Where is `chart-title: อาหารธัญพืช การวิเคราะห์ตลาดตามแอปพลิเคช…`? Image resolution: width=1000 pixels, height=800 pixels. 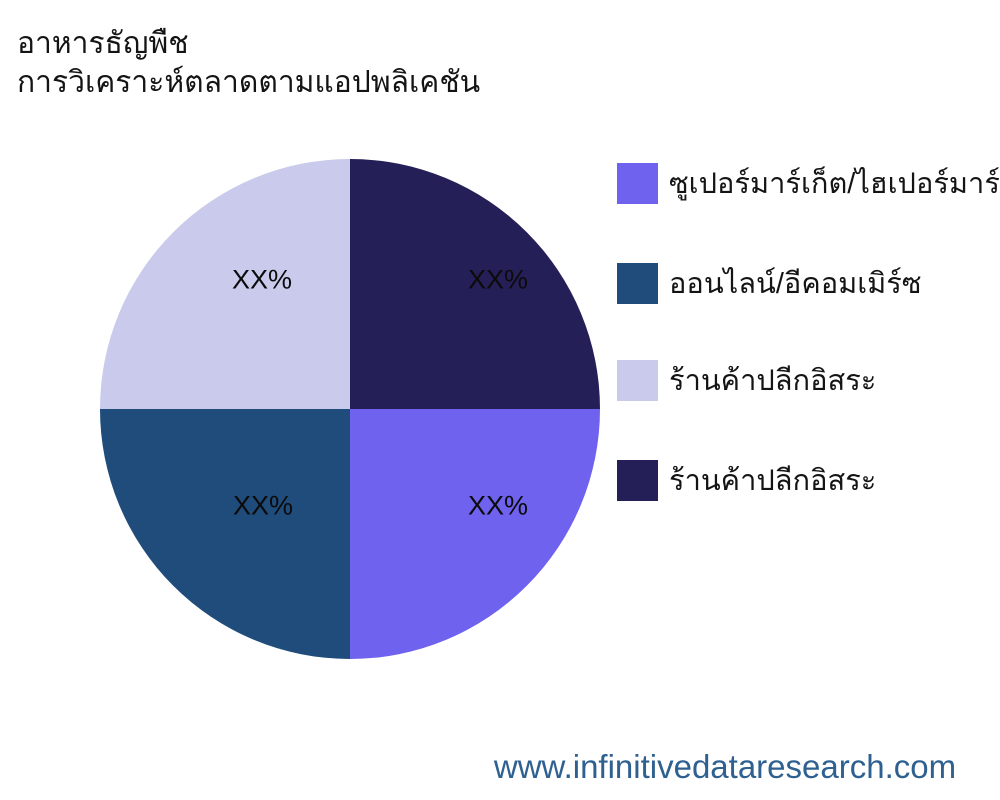 chart-title: อาหารธัญพืช การวิเคราะห์ตลาดตามแอปพลิเคช… is located at coordinates (248, 63).